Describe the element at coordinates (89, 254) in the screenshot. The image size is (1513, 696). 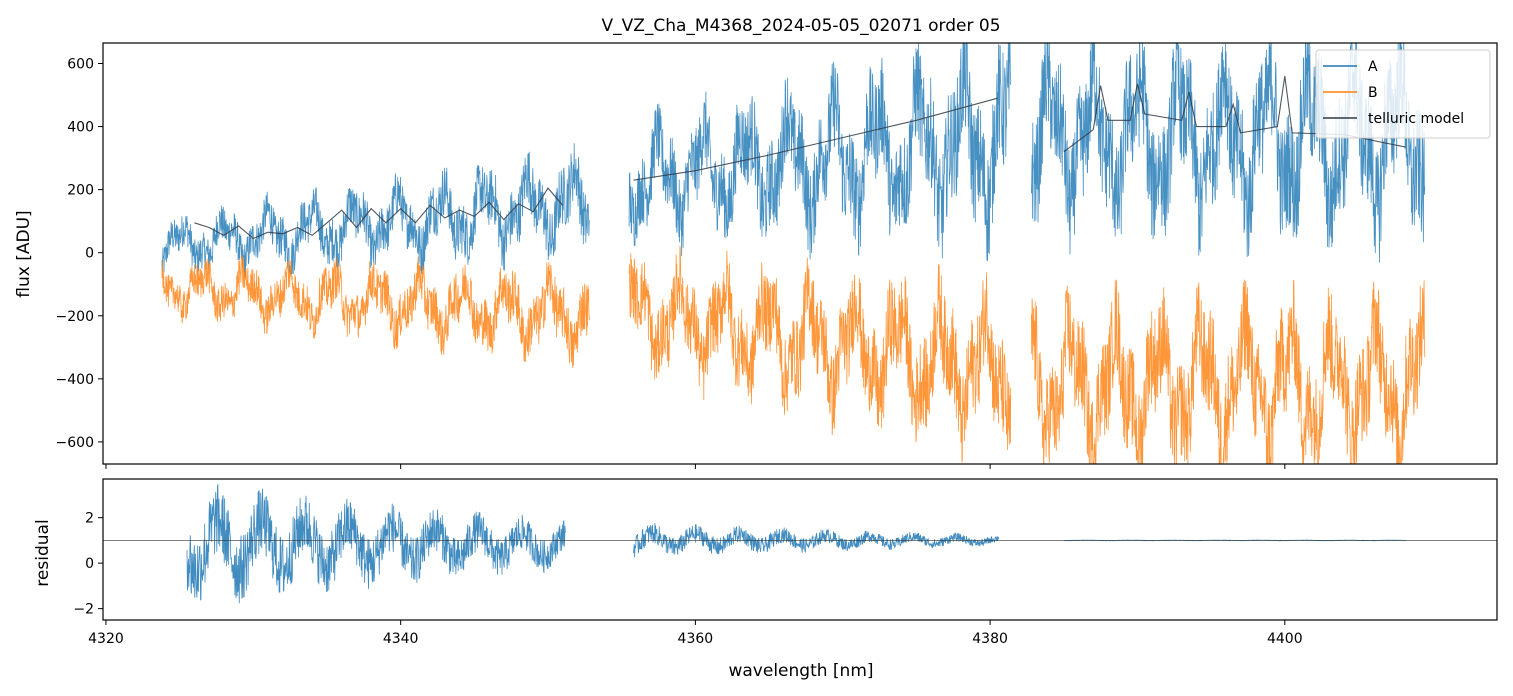
I see `top-ytick-label: 0` at that location.